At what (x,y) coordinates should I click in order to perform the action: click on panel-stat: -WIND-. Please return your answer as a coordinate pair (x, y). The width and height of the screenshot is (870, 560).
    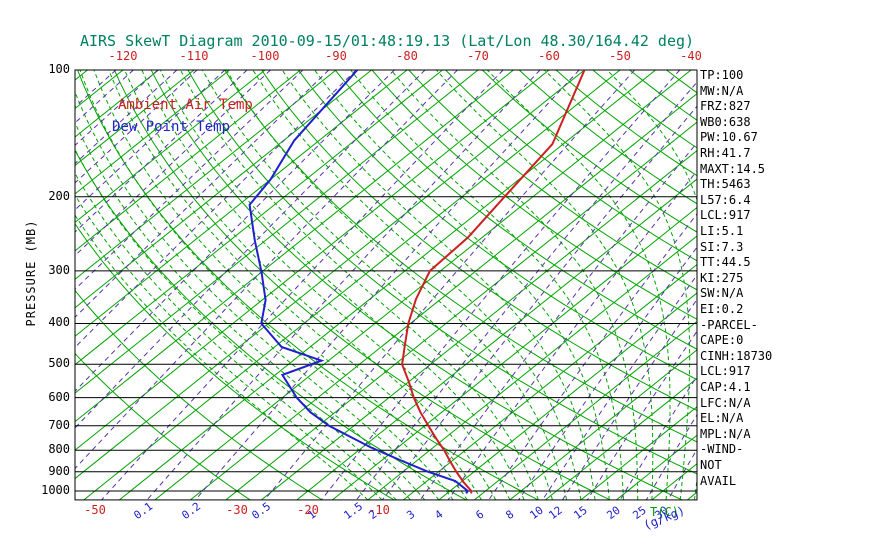
    Looking at the image, I should click on (722, 449).